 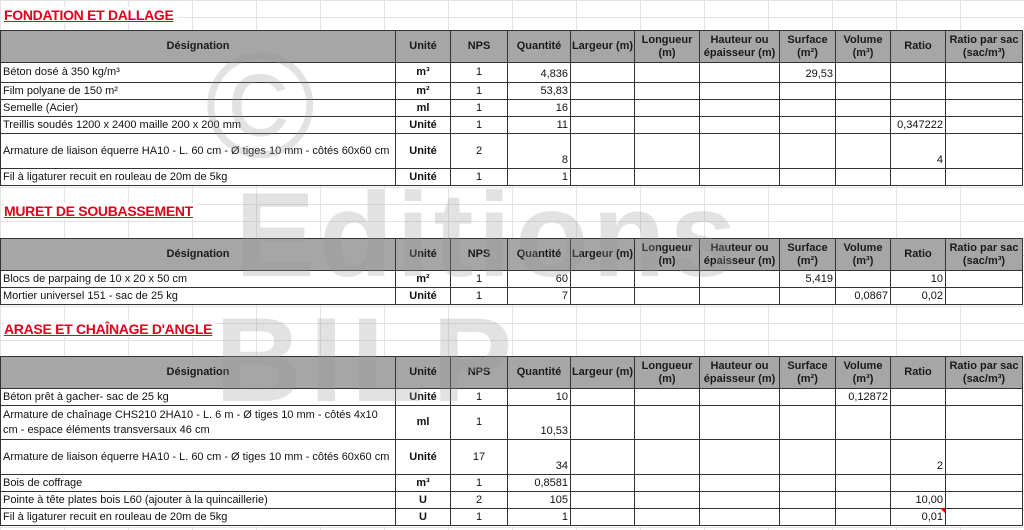 What do you see at coordinates (539, 296) in the screenshot?
I see `cell: 7` at bounding box center [539, 296].